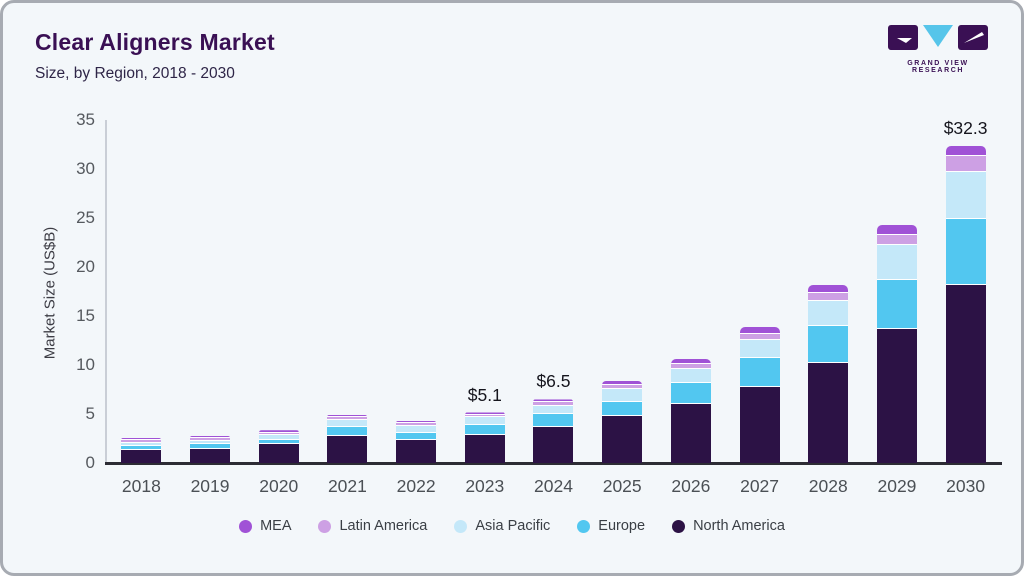  What do you see at coordinates (938, 37) in the screenshot?
I see `gvr-logo-icon` at bounding box center [938, 37].